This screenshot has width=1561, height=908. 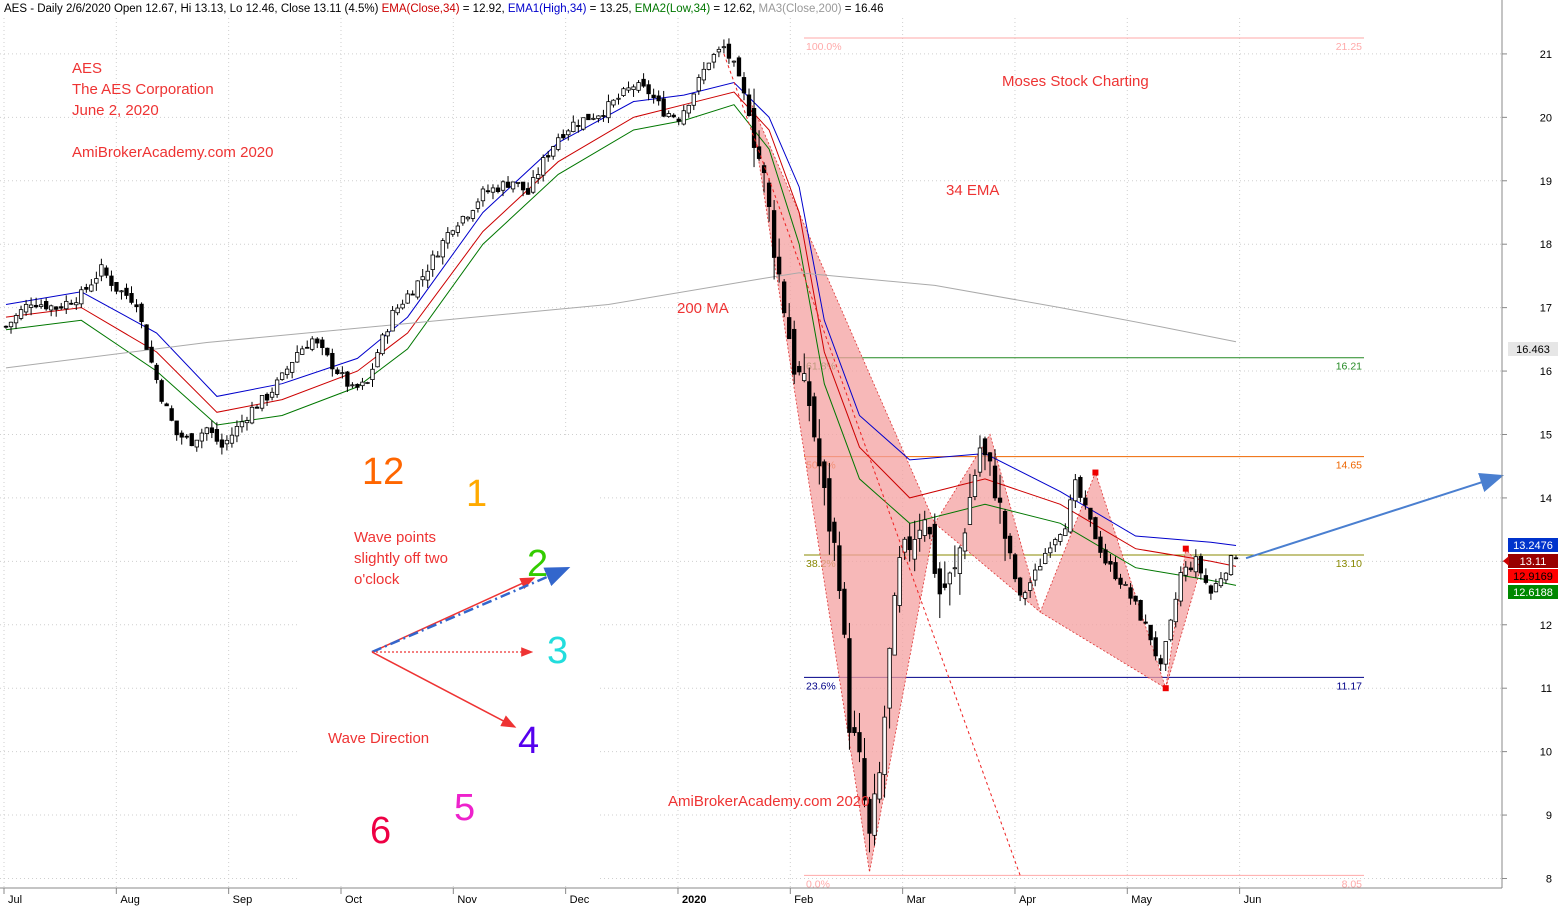 I want to click on clock-5: 5, so click(x=464, y=808).